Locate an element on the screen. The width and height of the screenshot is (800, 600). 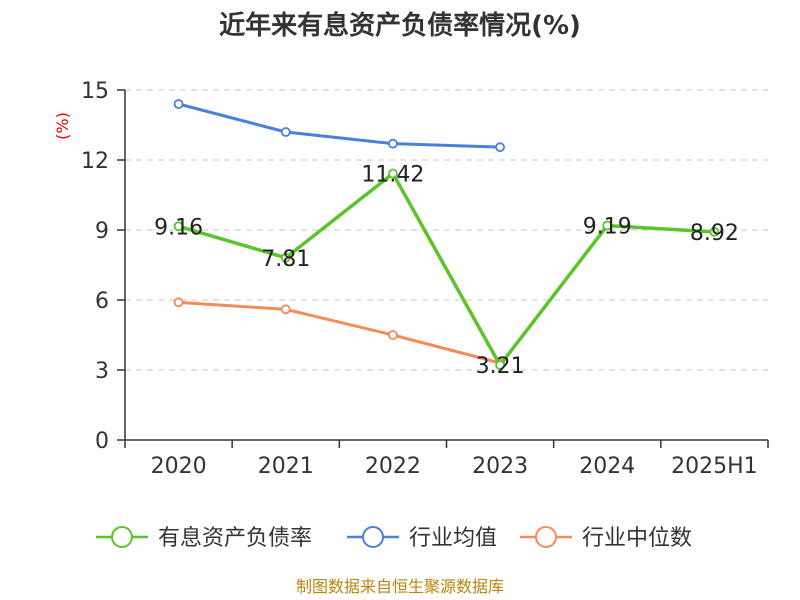
x-tick-label: 2020 is located at coordinates (179, 466).